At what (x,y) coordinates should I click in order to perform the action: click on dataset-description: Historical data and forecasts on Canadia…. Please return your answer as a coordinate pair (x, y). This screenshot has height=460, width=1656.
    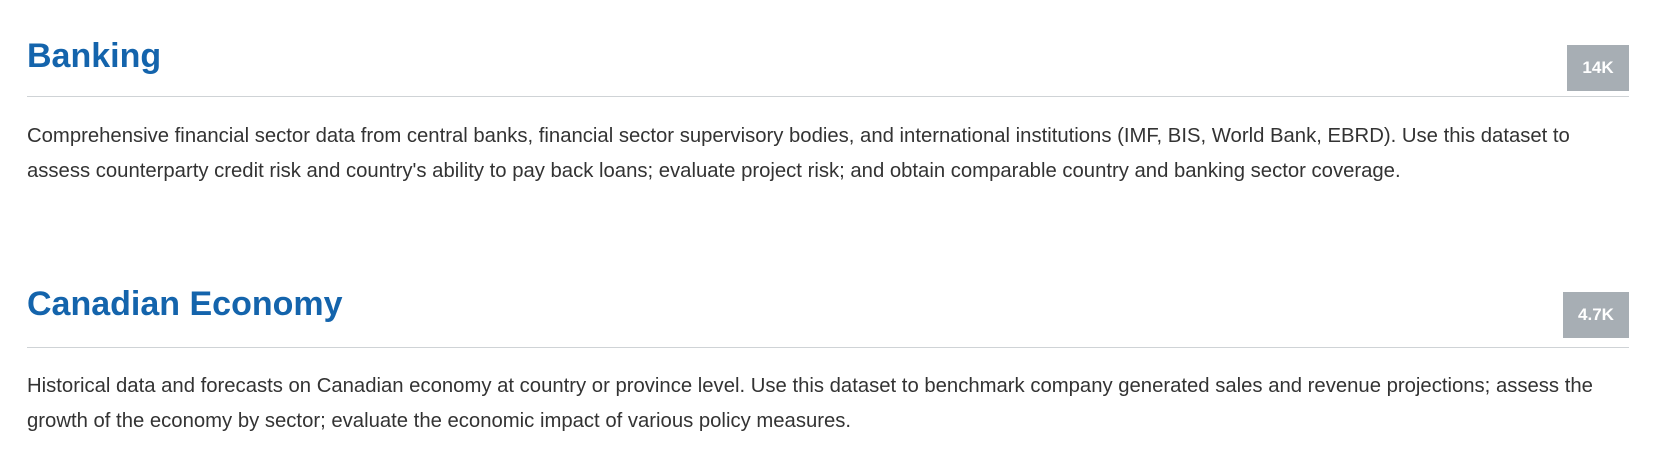
    Looking at the image, I should click on (810, 403).